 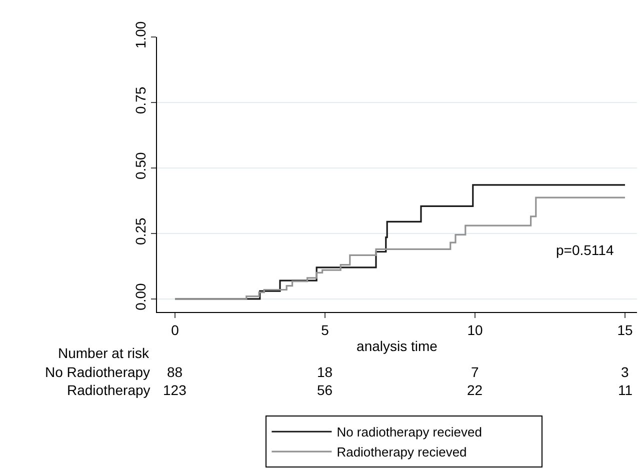 What do you see at coordinates (325, 372) in the screenshot?
I see `text: 18` at bounding box center [325, 372].